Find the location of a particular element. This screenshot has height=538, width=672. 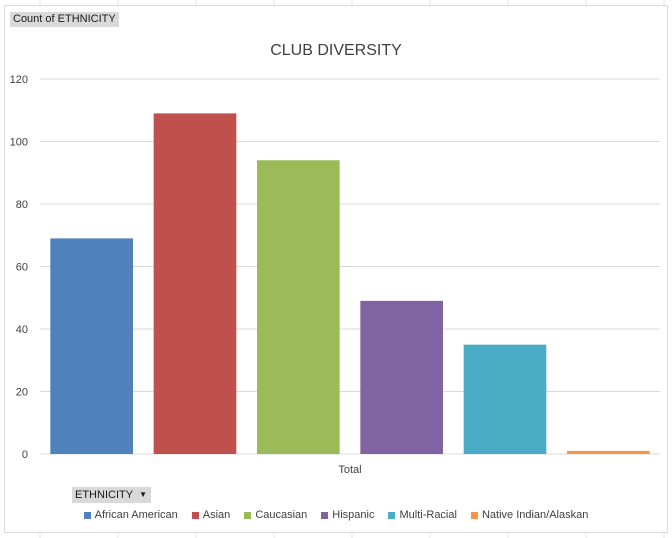

bar-multi-racial is located at coordinates (505, 399).